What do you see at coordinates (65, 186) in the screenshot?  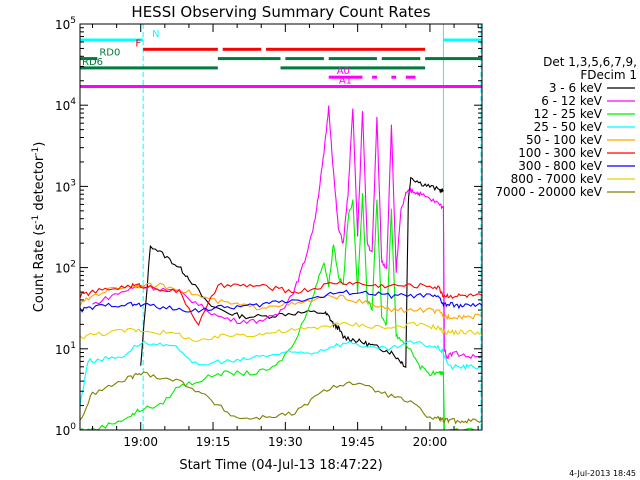 I see `y-tick-label-3: 10³` at bounding box center [65, 186].